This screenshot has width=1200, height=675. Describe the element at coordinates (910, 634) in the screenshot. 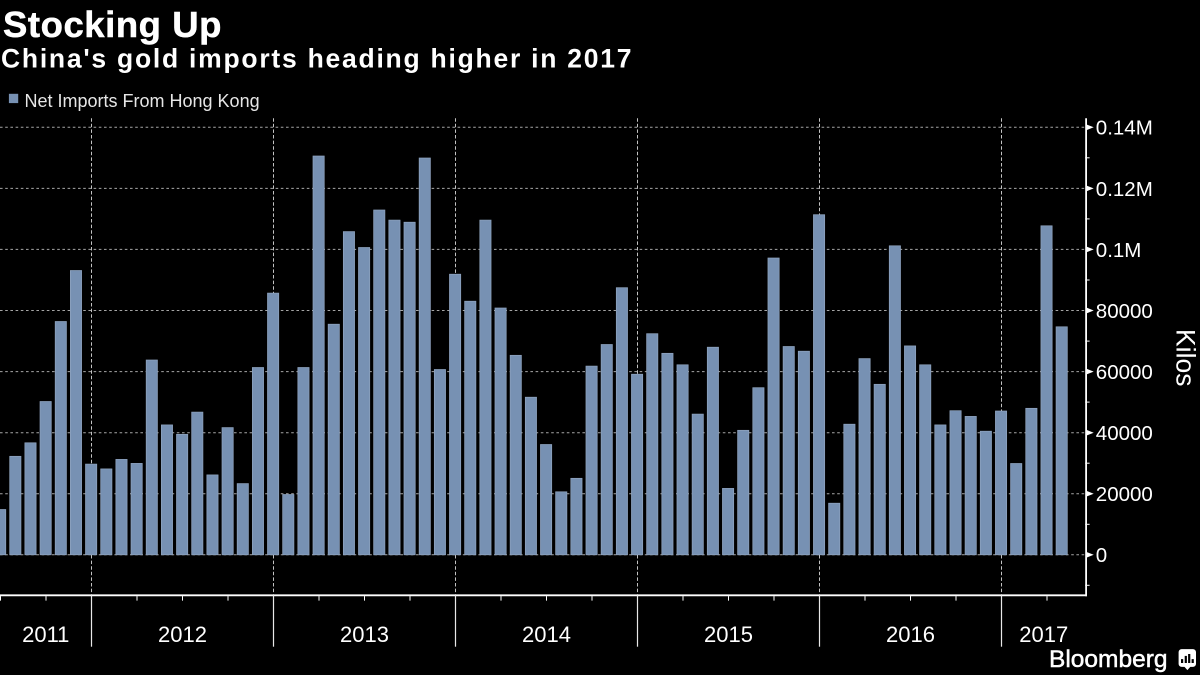

I see `svg-text: 2016` at that location.